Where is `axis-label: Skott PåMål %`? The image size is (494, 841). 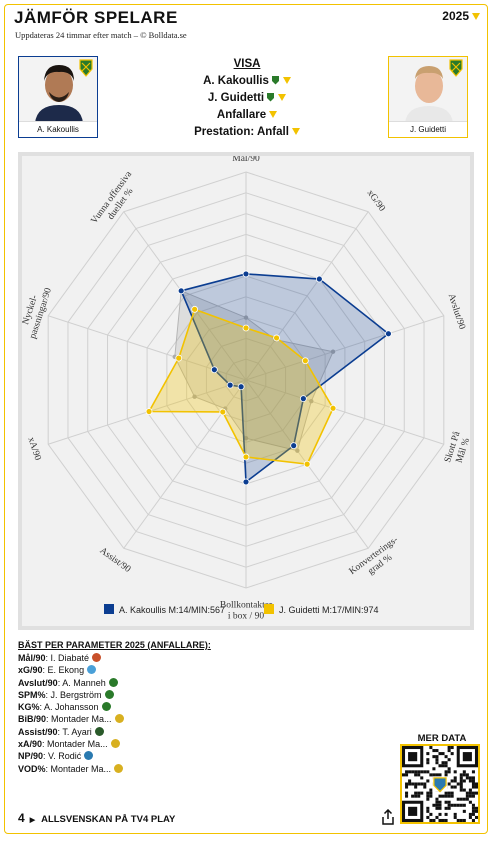 axis-label: Skott PåMål % is located at coordinates (456, 448).